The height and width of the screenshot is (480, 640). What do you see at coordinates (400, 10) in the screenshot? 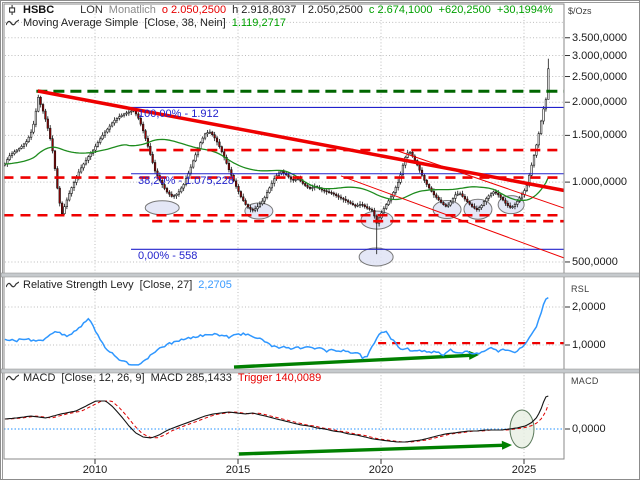
I see `close-value: c 2.674,1000` at bounding box center [400, 10].